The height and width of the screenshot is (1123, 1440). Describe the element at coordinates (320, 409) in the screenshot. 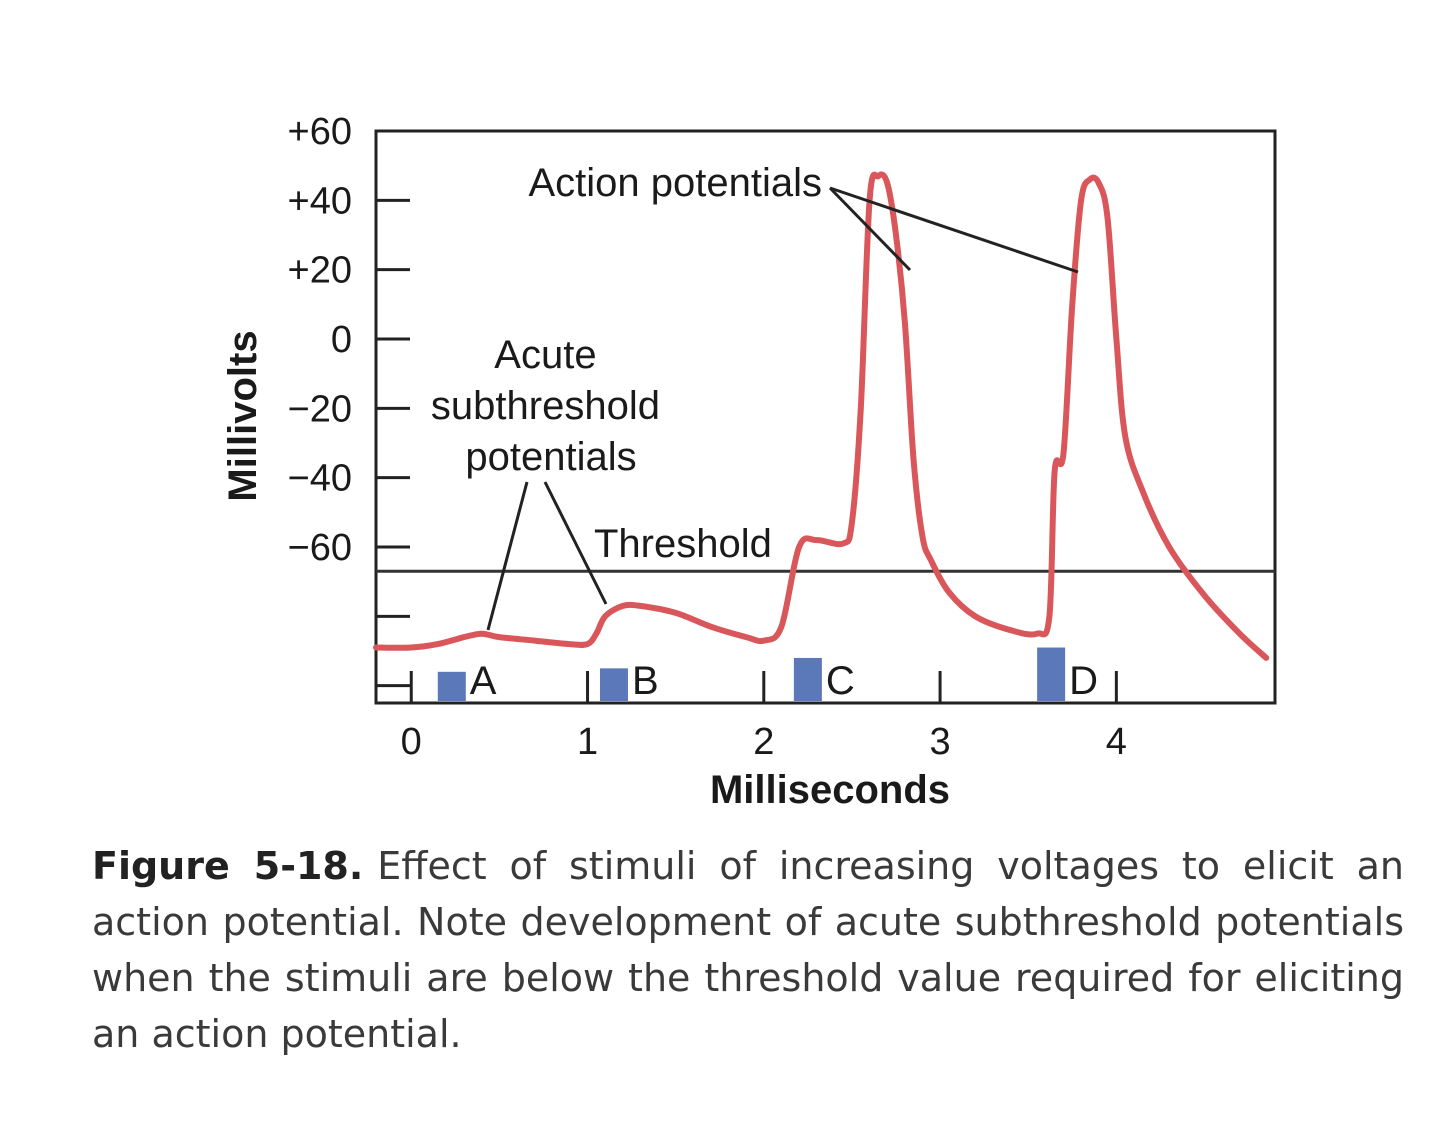

I see `y-tick-label-4: −20` at that location.